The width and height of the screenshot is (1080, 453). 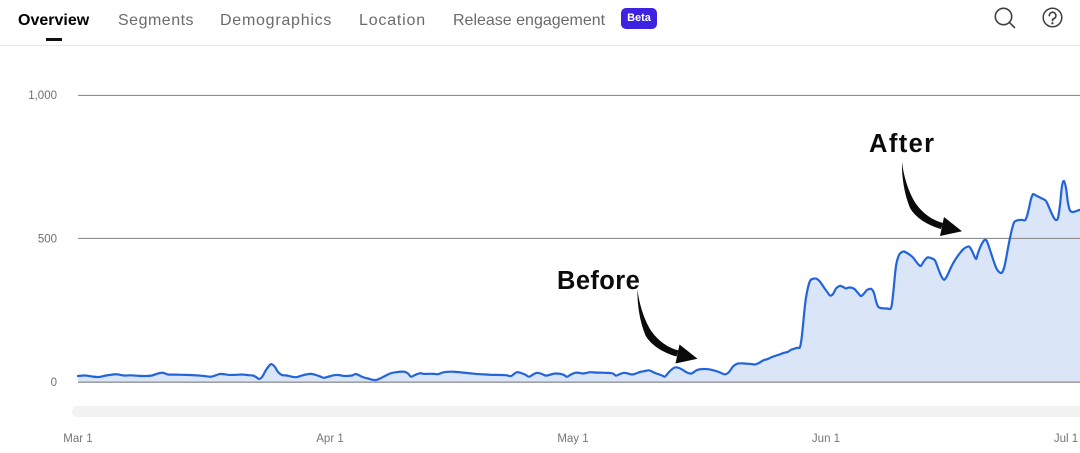 What do you see at coordinates (47, 239) in the screenshot?
I see `svg-text: 500` at bounding box center [47, 239].